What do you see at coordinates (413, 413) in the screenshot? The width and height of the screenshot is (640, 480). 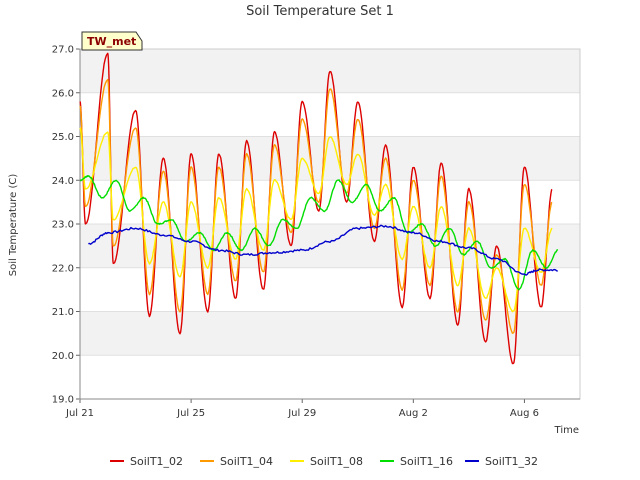 I see `x-tick-label: Aug 2` at bounding box center [413, 413].